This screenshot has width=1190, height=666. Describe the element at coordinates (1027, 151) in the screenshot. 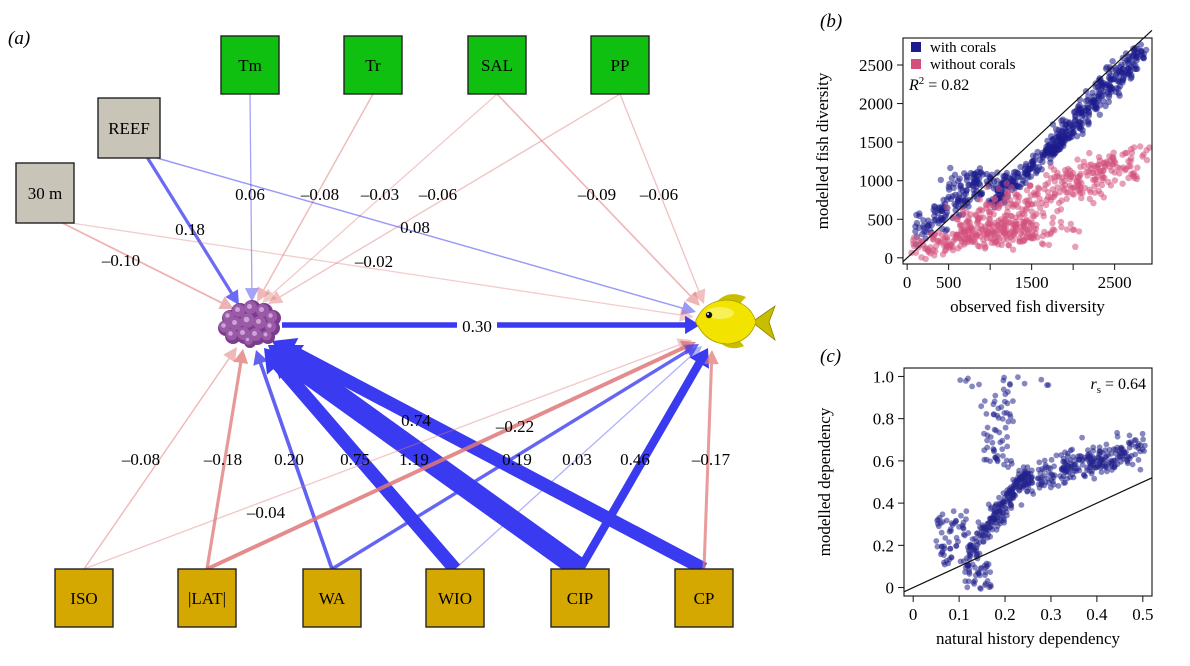

I see `plot-frame` at that location.